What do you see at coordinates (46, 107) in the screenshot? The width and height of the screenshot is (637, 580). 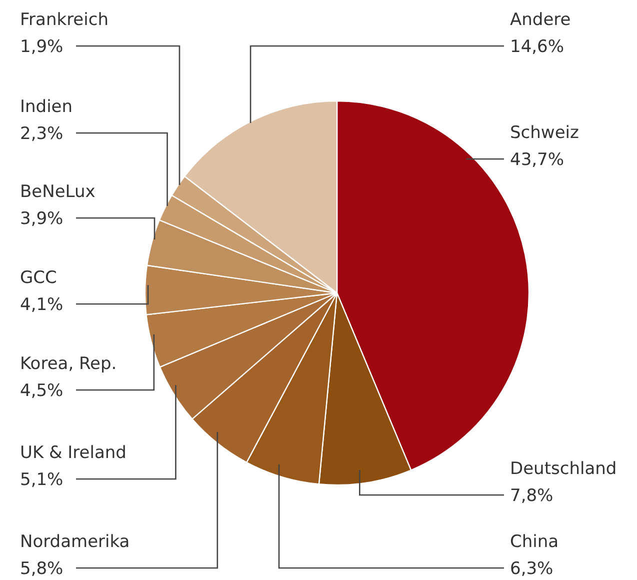 I see `slice-label: Indien` at bounding box center [46, 107].